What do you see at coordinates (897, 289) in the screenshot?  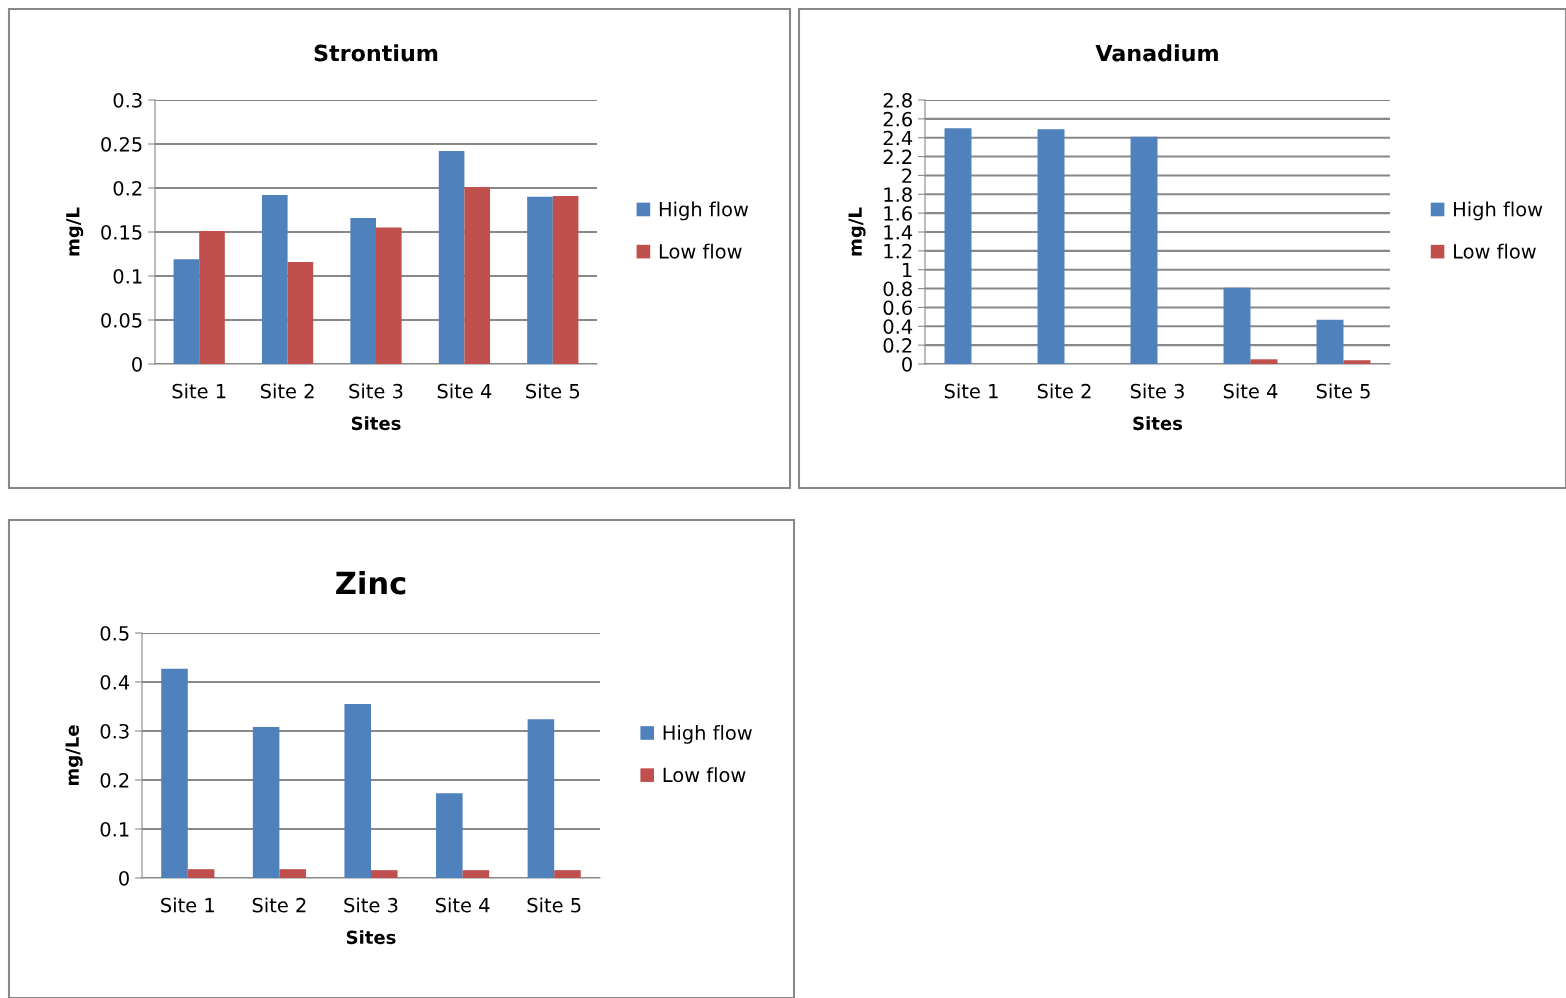 I see `y-tick-label: 0.8` at bounding box center [897, 289].